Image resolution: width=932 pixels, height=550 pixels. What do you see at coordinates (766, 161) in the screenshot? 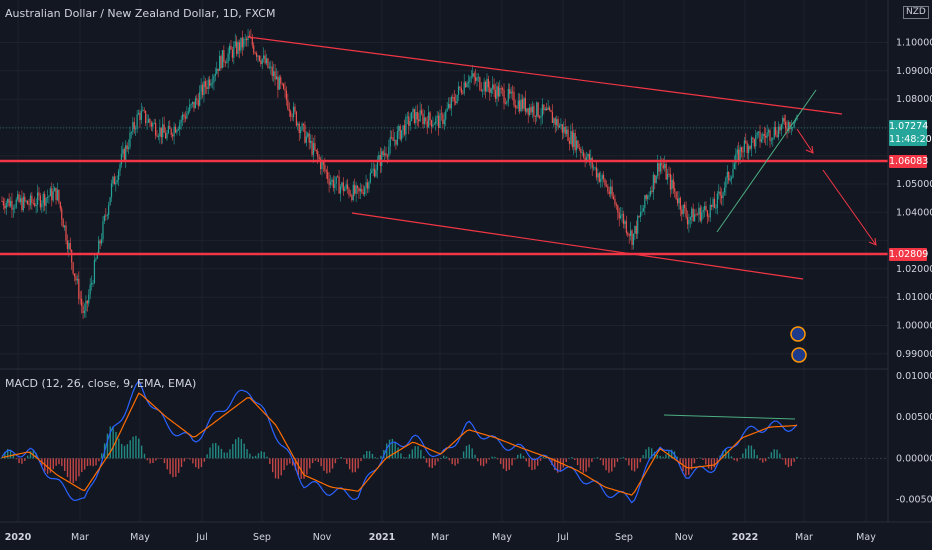
I see `rising-trendline` at bounding box center [766, 161].